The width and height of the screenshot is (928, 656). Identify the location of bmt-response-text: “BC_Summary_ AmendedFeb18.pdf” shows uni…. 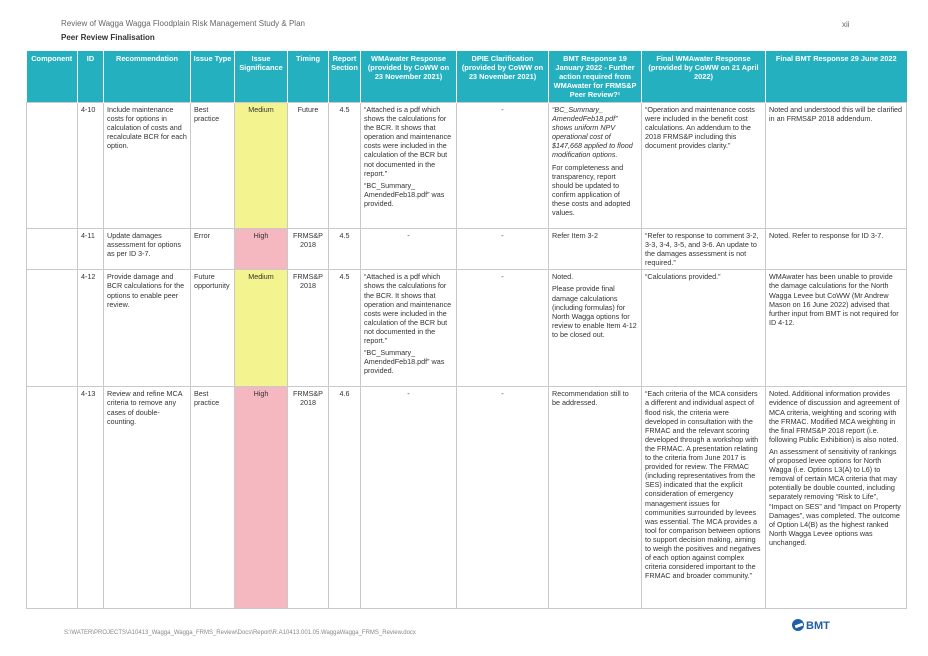
(592, 132).